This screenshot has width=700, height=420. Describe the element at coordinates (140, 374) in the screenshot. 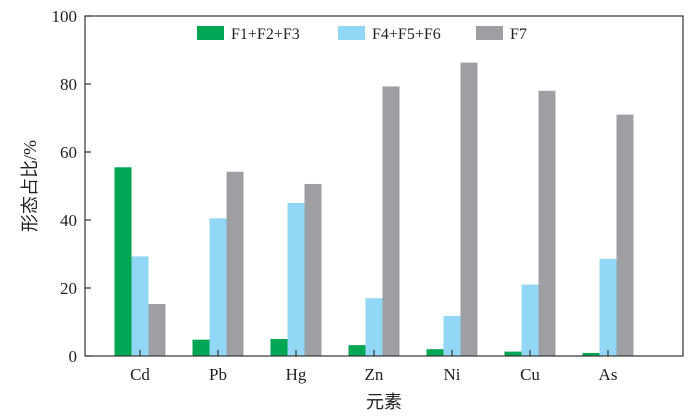

I see `x-tick-label-cd: Cd` at that location.